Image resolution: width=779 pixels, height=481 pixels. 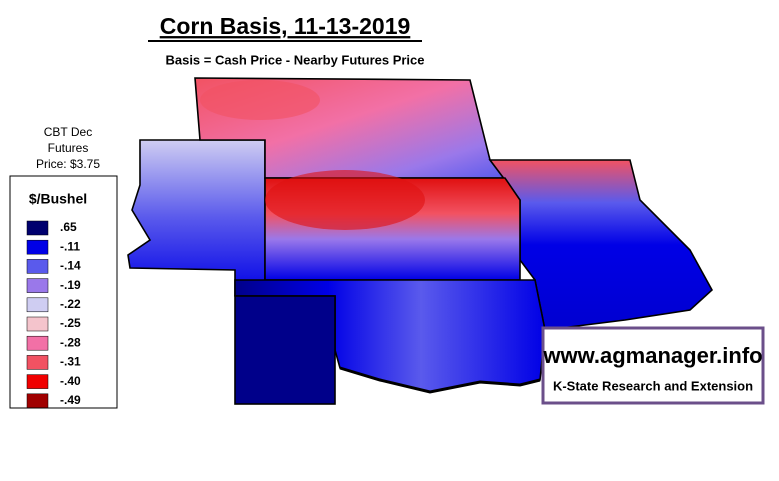 What do you see at coordinates (70, 342) in the screenshot?
I see `legend-label: -.28` at bounding box center [70, 342].